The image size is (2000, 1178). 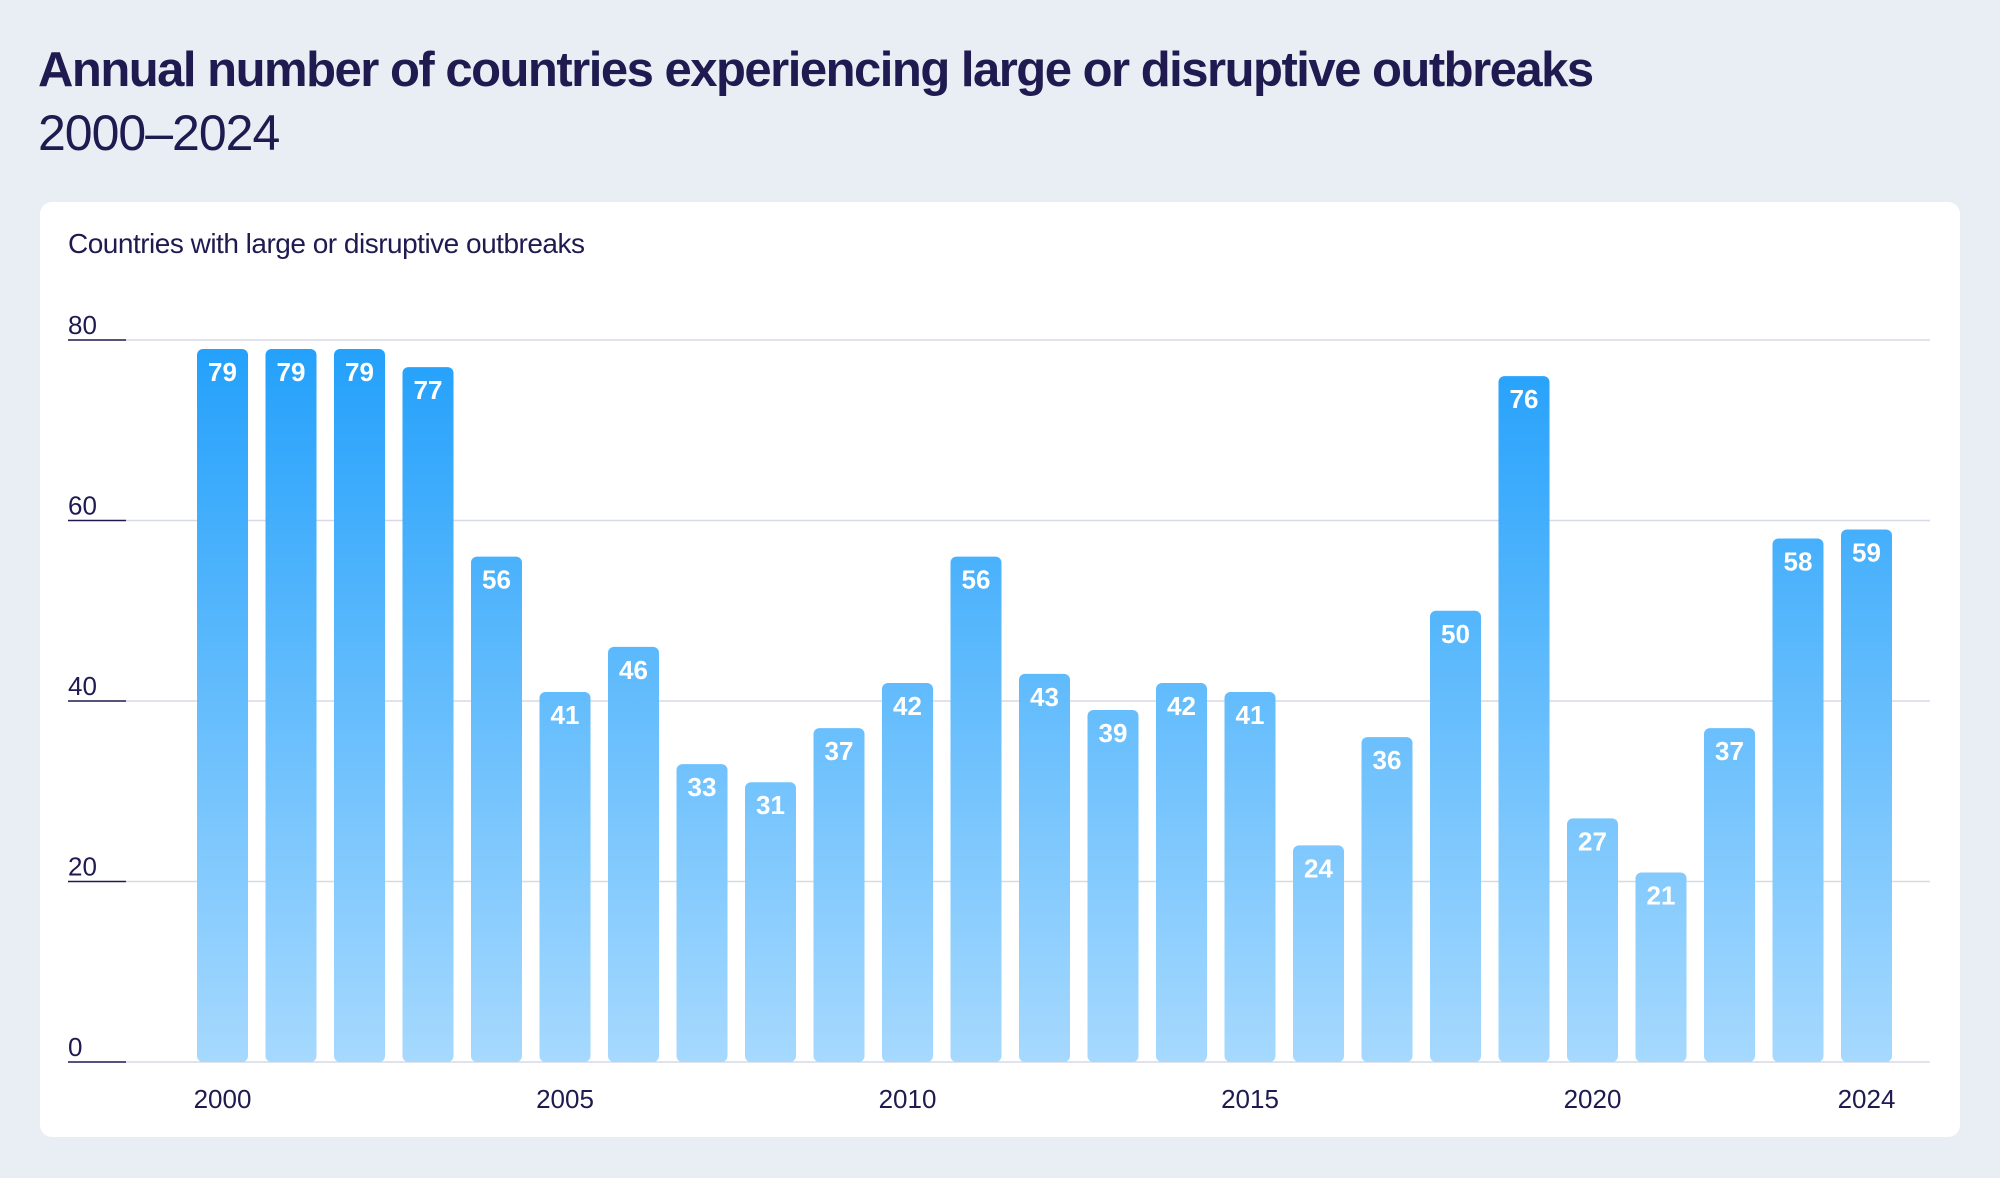 I want to click on y-tick-label: 80, so click(x=82, y=325).